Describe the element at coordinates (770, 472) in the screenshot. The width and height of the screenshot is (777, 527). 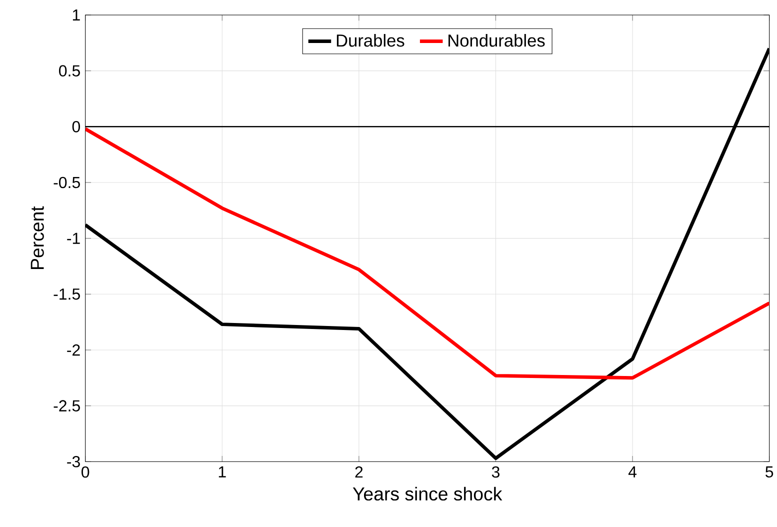
I see `x-tick-label: 5` at that location.